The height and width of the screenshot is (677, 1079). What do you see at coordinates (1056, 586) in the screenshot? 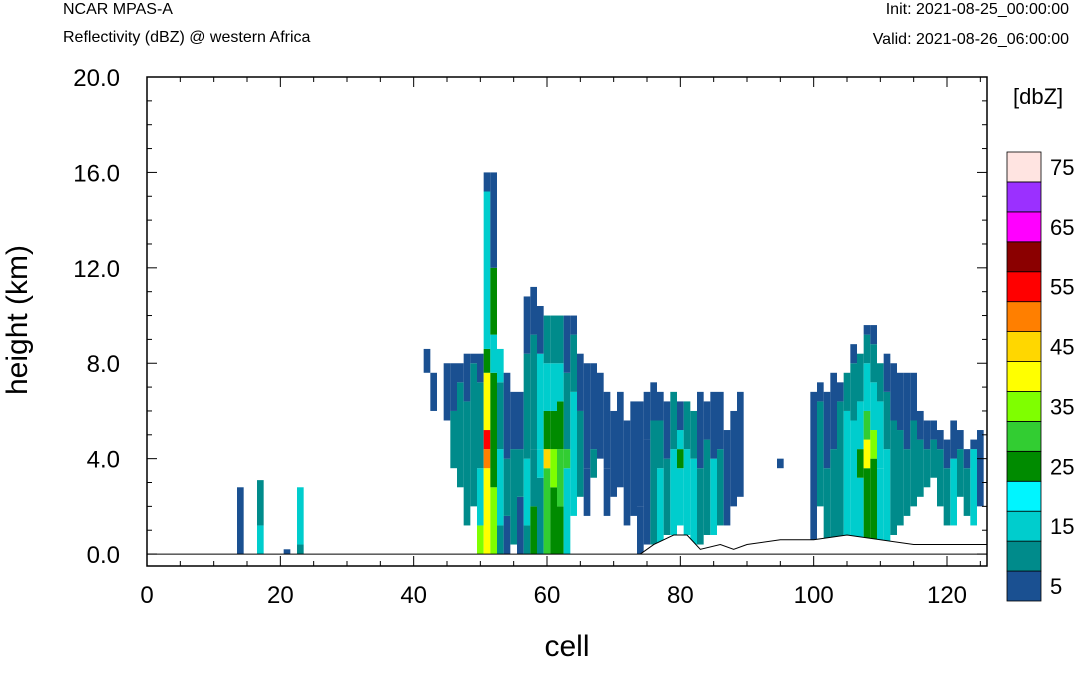
I see `colorbar-label: 5` at bounding box center [1056, 586].